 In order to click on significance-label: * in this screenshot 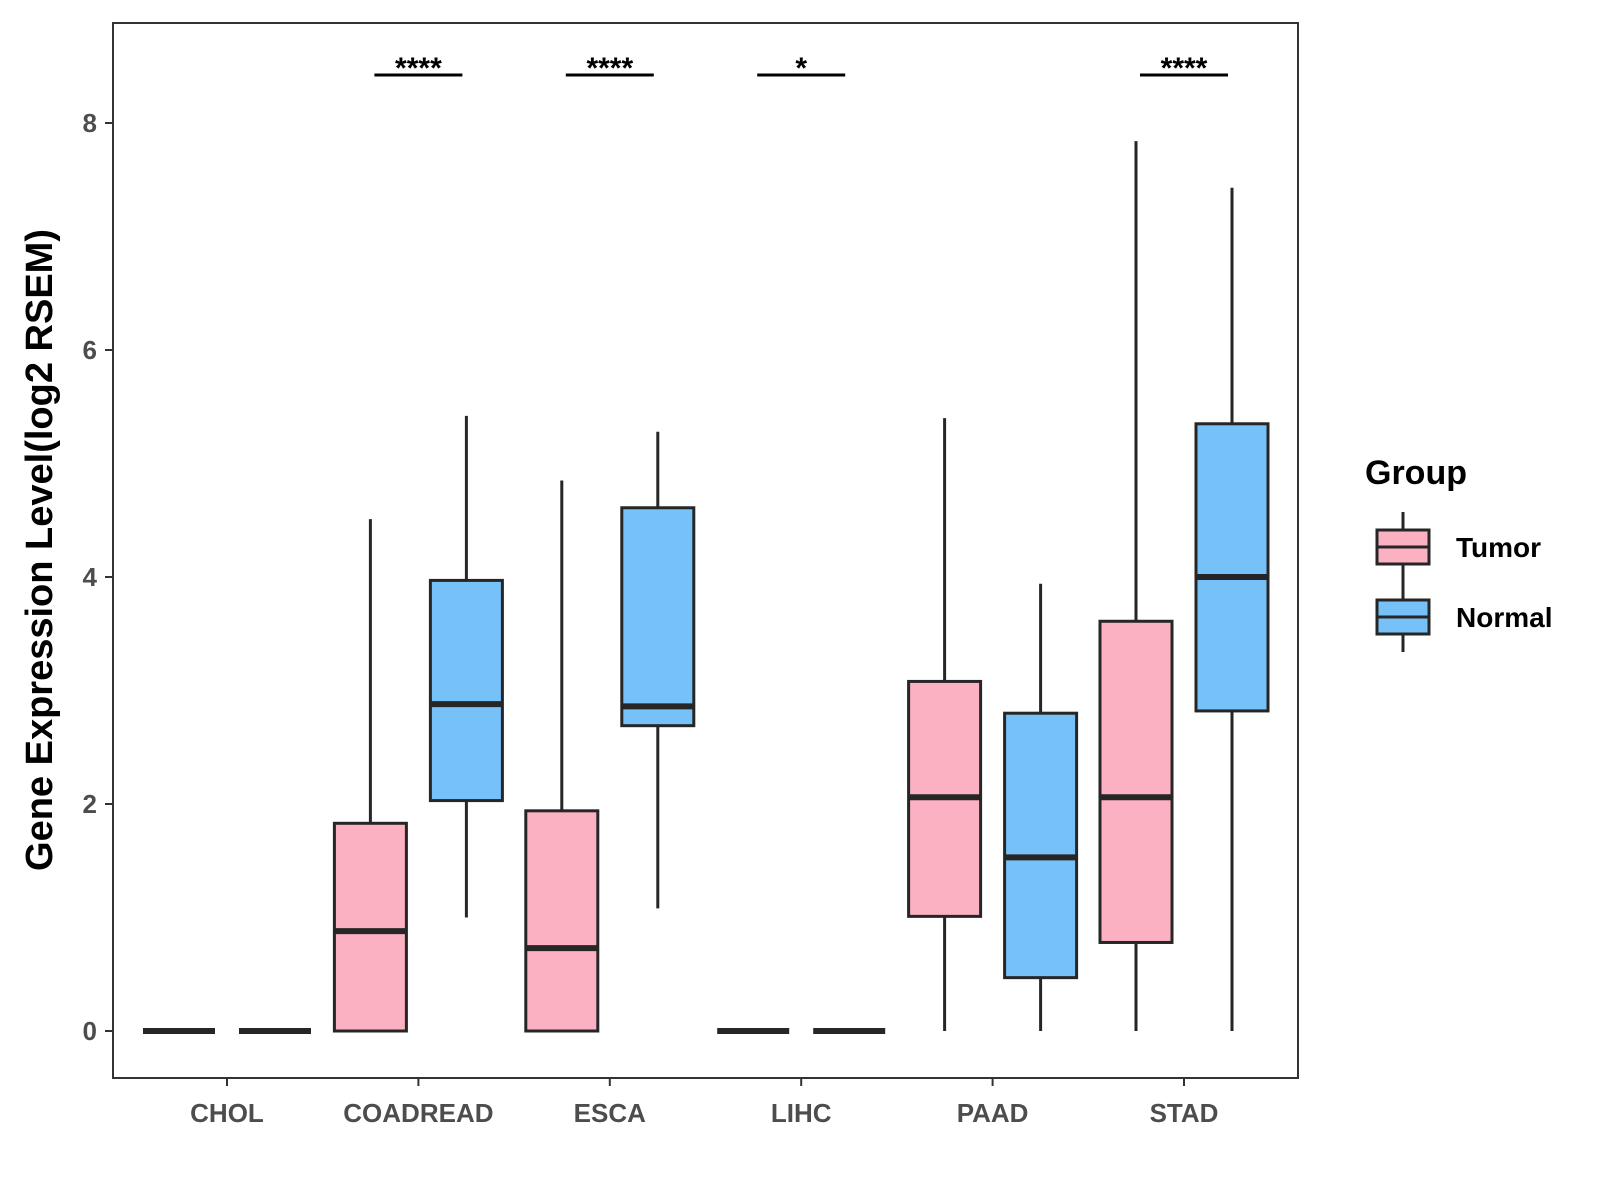, I will do `click(801, 68)`.